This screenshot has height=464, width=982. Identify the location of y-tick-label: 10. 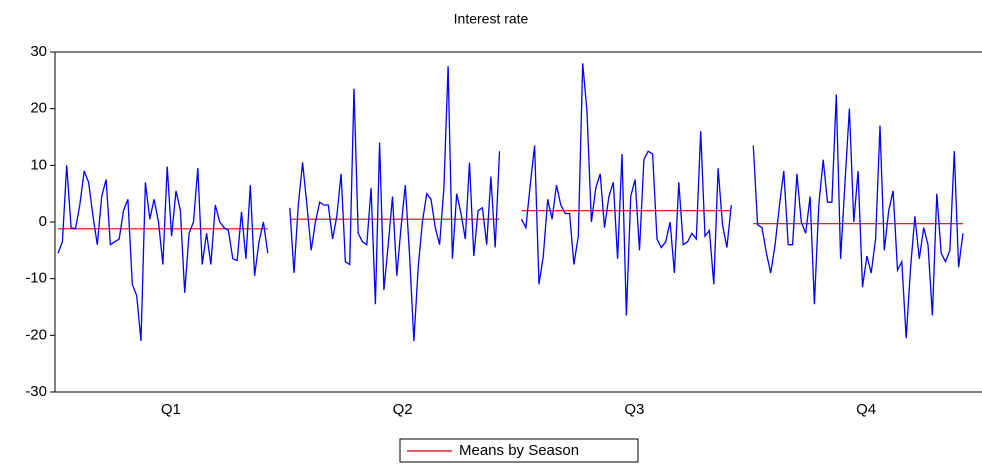
(38, 164).